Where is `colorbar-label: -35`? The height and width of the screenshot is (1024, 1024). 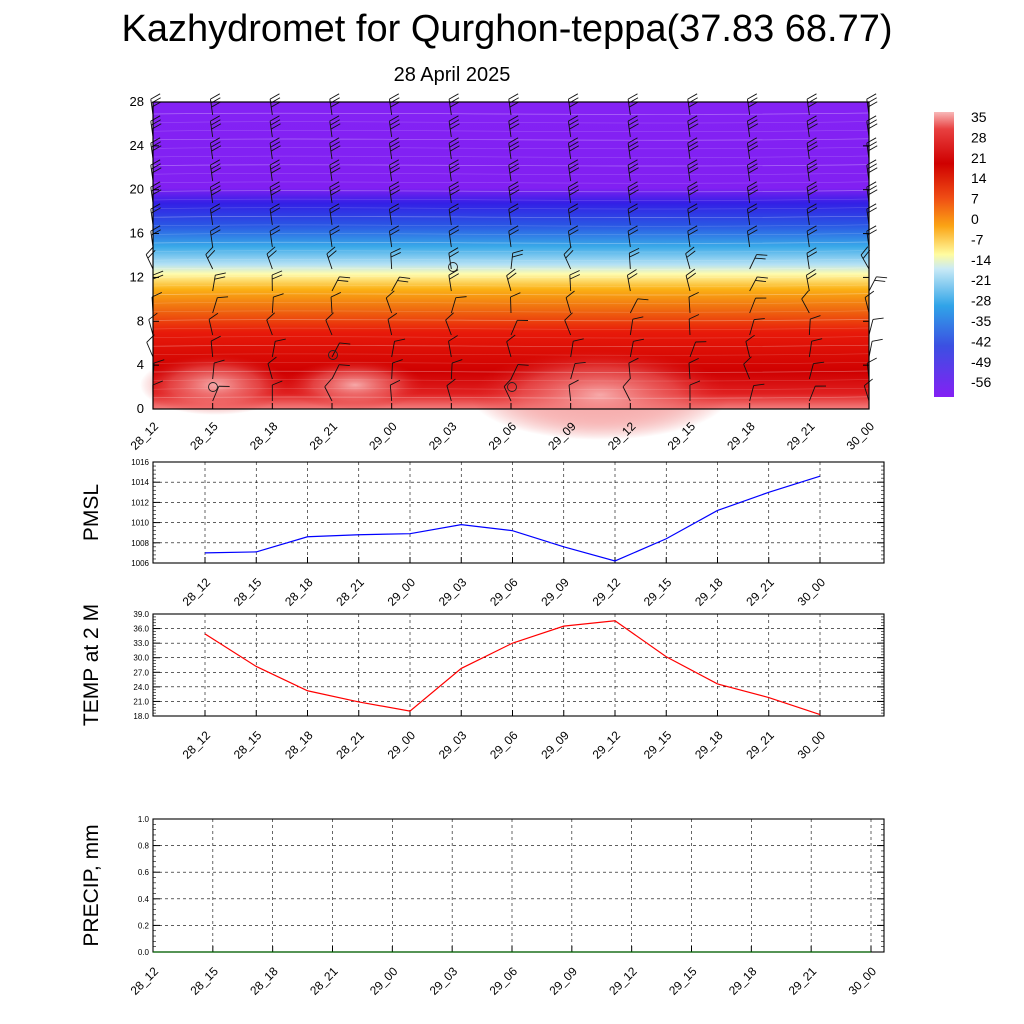
colorbar-label: -35 is located at coordinates (981, 321).